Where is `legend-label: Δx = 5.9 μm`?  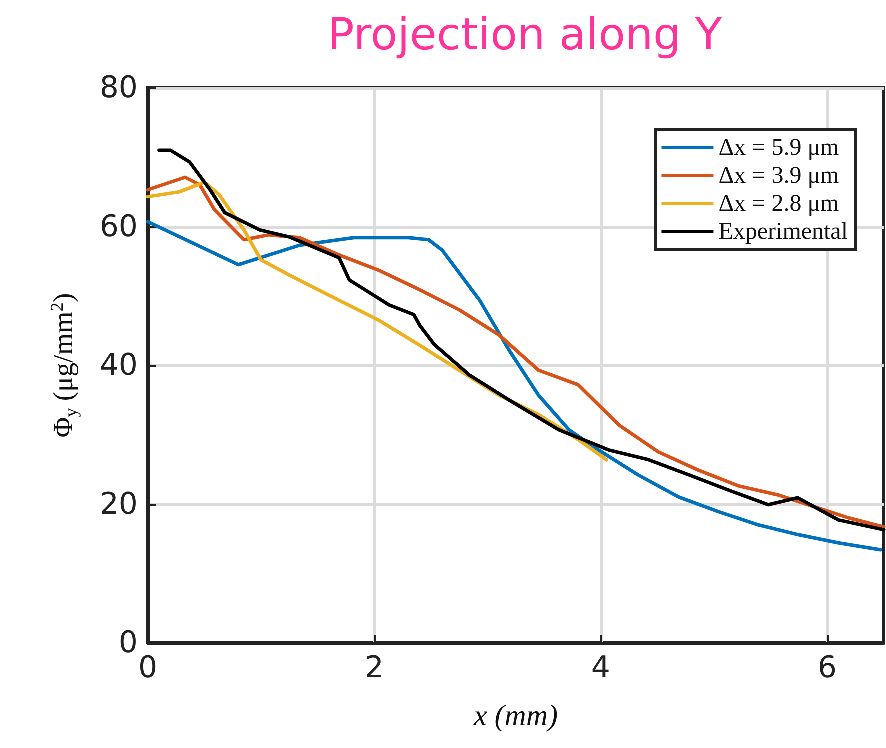
legend-label: Δx = 5.9 μm is located at coordinates (779, 148).